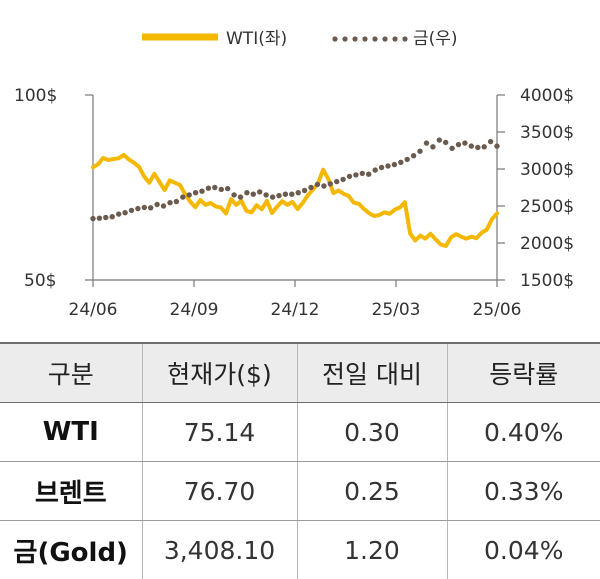 The width and height of the screenshot is (600, 579). What do you see at coordinates (71, 491) in the screenshot?
I see `row-label: 브렌트` at bounding box center [71, 491].